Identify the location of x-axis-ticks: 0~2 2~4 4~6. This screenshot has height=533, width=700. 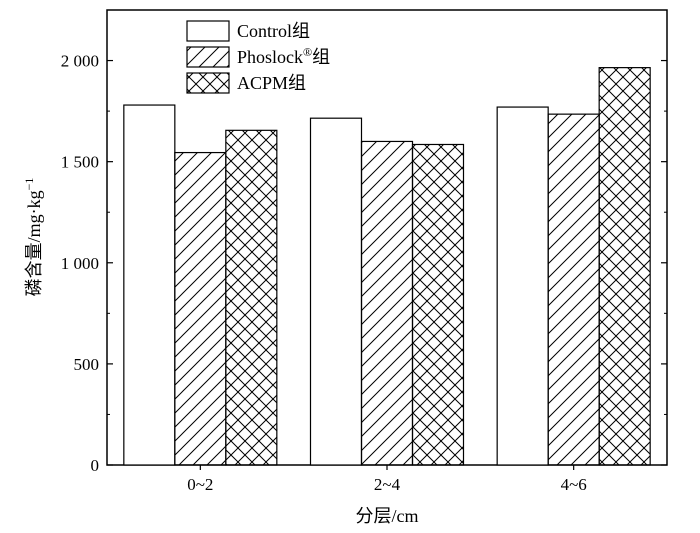
(387, 479).